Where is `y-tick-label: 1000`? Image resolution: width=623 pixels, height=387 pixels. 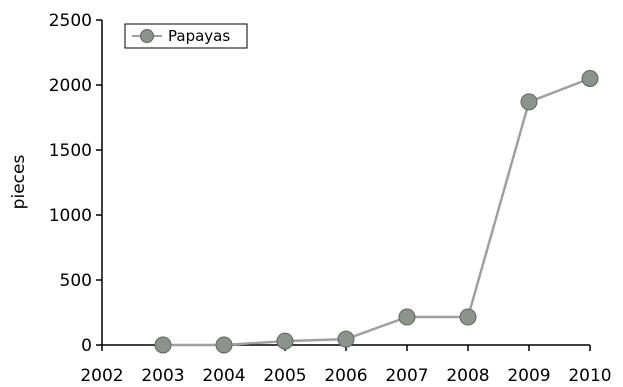
y-tick-label: 1000 is located at coordinates (70, 216).